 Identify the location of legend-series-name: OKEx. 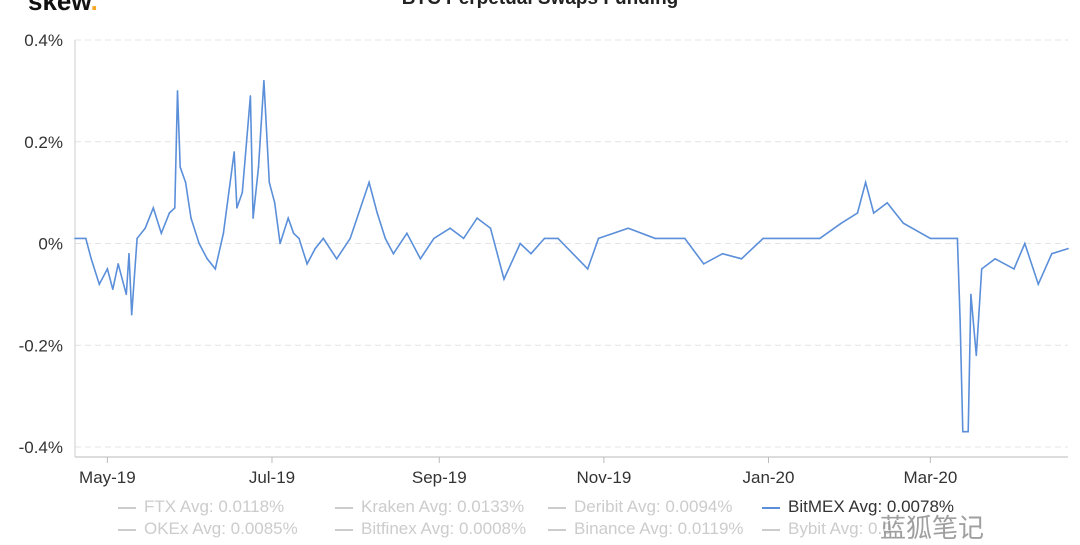
(166, 528).